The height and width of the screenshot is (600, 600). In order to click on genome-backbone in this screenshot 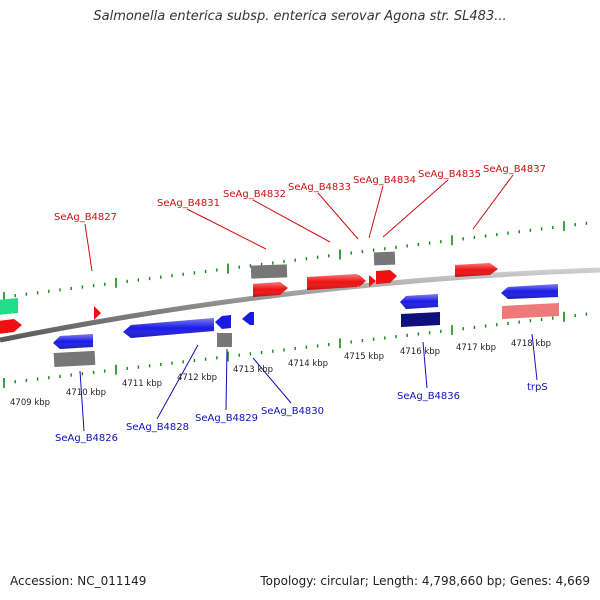, I will do `click(300, 305)`.